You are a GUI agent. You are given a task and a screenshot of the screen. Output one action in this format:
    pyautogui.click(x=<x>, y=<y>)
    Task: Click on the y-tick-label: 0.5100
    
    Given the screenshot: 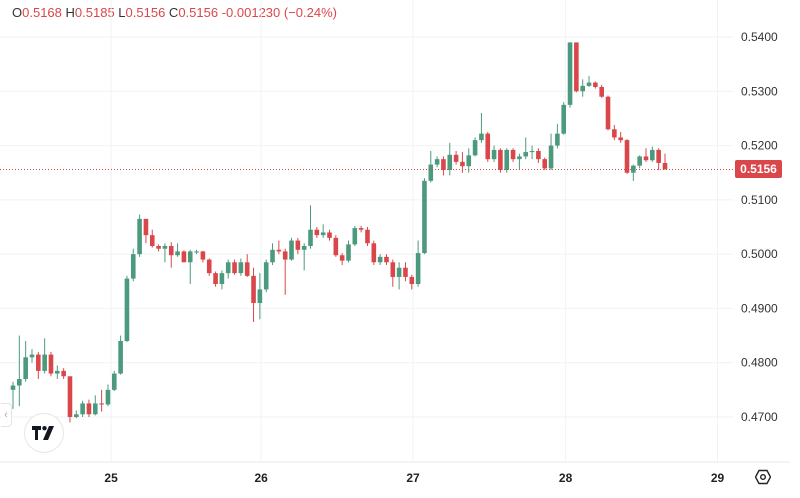 What is the action you would take?
    pyautogui.click(x=759, y=200)
    